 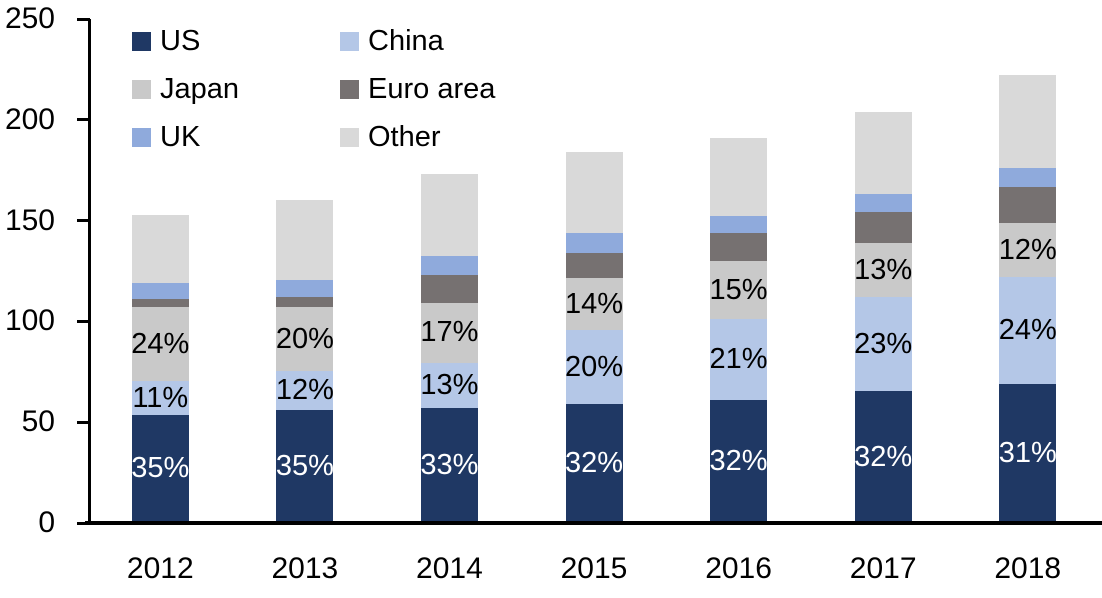 I want to click on data-label-japan-2012: 24%, so click(x=160, y=343).